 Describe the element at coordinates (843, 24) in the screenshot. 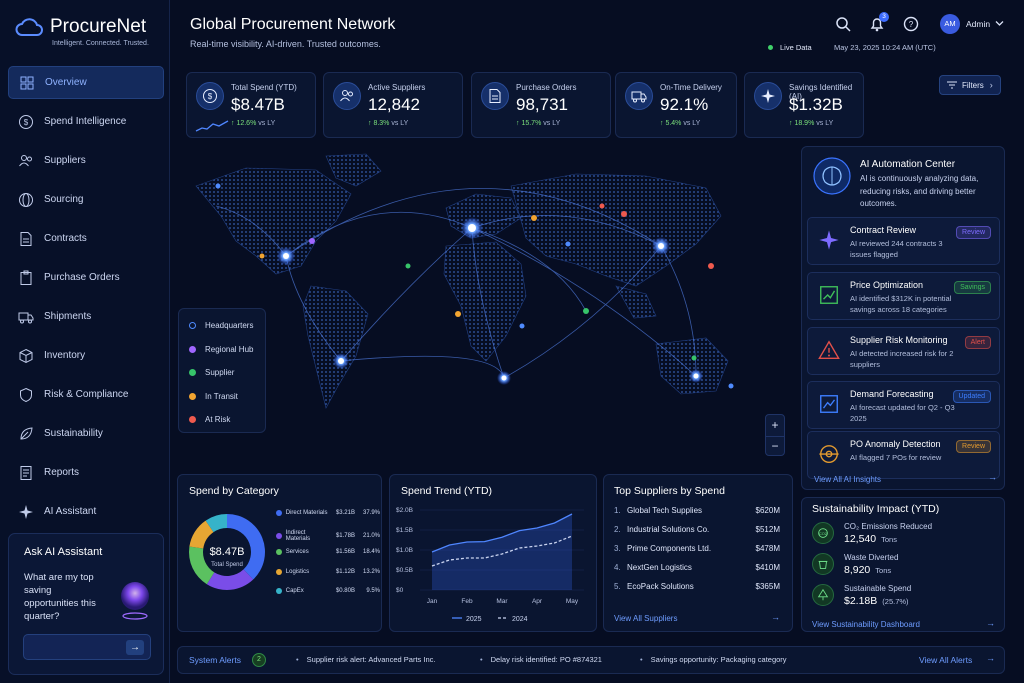

I see `search-icon` at that location.